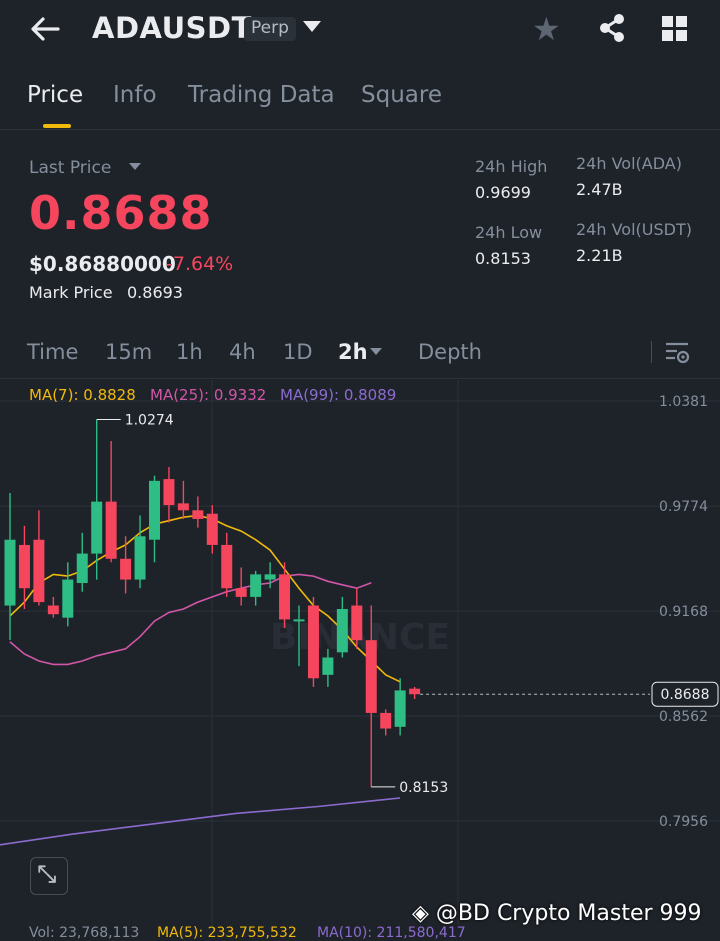 This screenshot has height=941, width=720. I want to click on current-price-label: 0.8688, so click(685, 695).